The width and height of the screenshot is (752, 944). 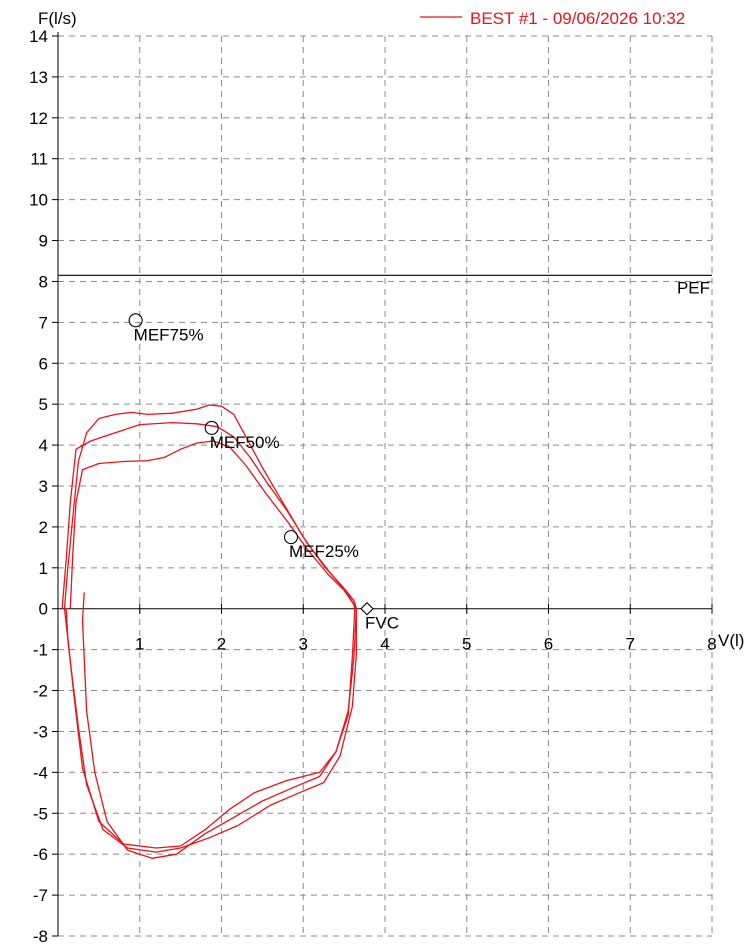 What do you see at coordinates (38, 36) in the screenshot?
I see `y-tick-label: 14` at bounding box center [38, 36].